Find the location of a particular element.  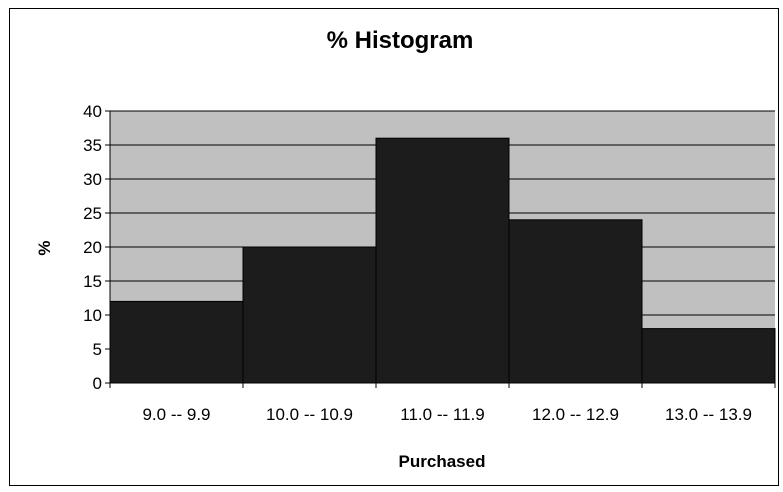

x-tick-label: 12.0 -- 12.9 is located at coordinates (575, 414).